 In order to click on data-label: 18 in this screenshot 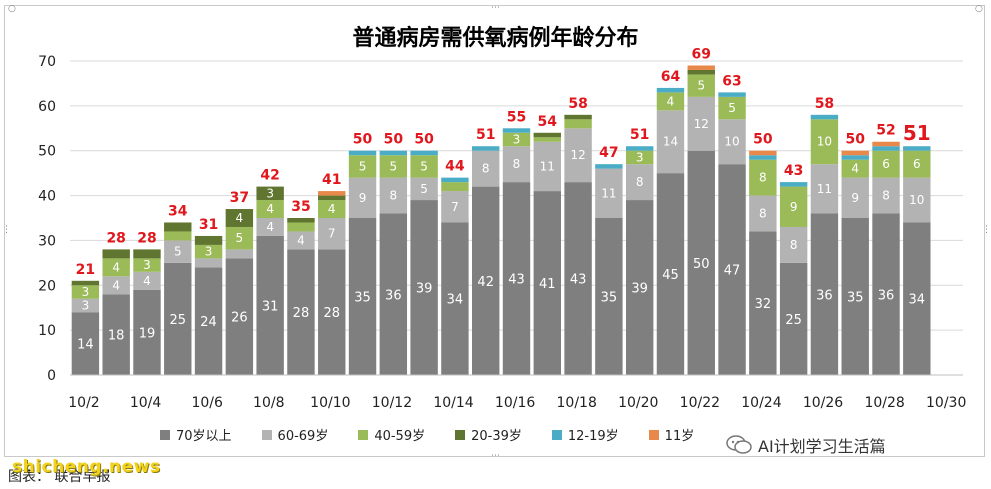, I will do `click(116, 336)`.